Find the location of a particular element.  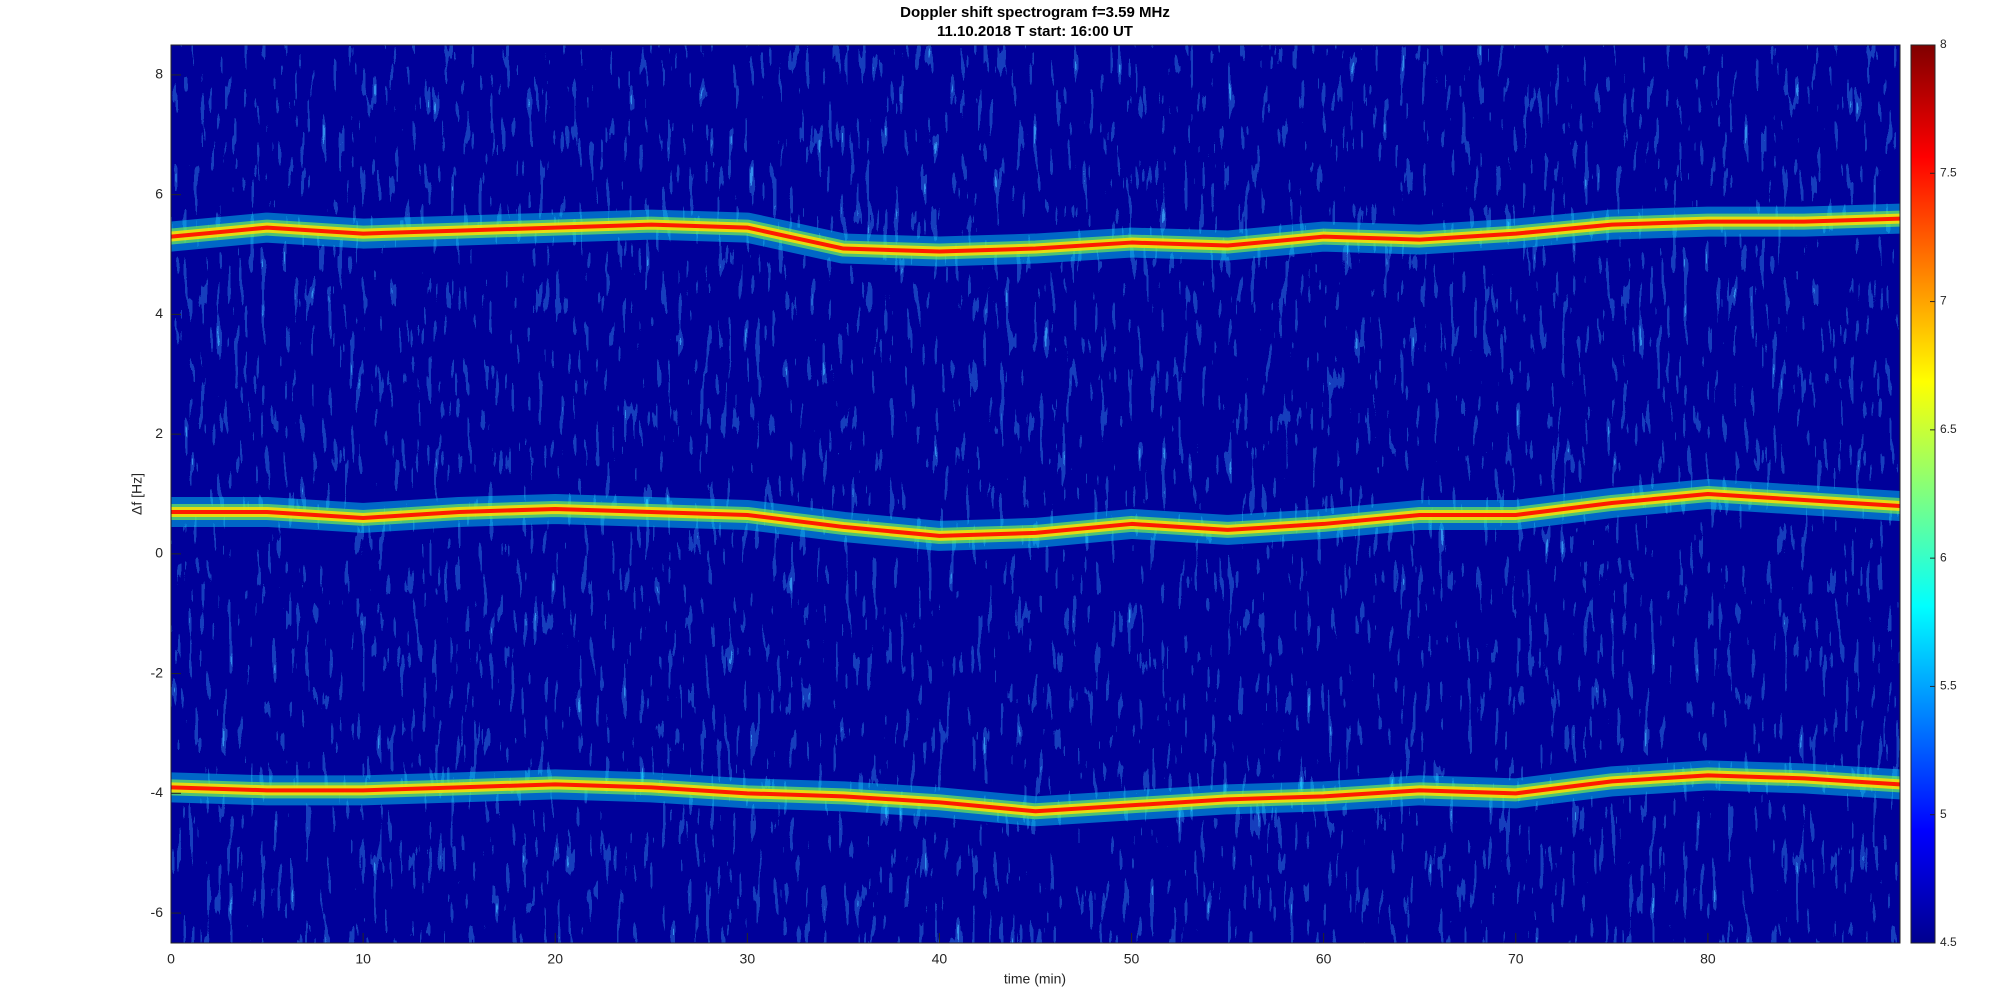

y-tick-label: -2 is located at coordinates (157, 672).